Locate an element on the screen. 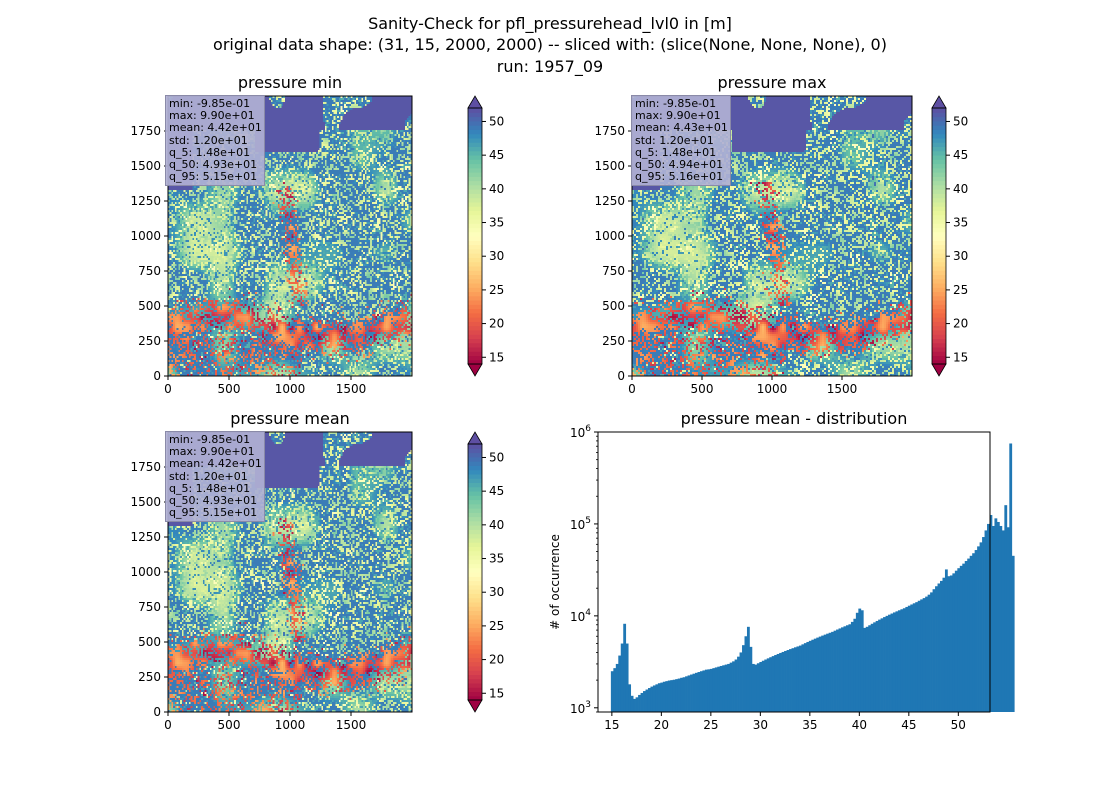  y-tick-label: 0 is located at coordinates (621, 376).